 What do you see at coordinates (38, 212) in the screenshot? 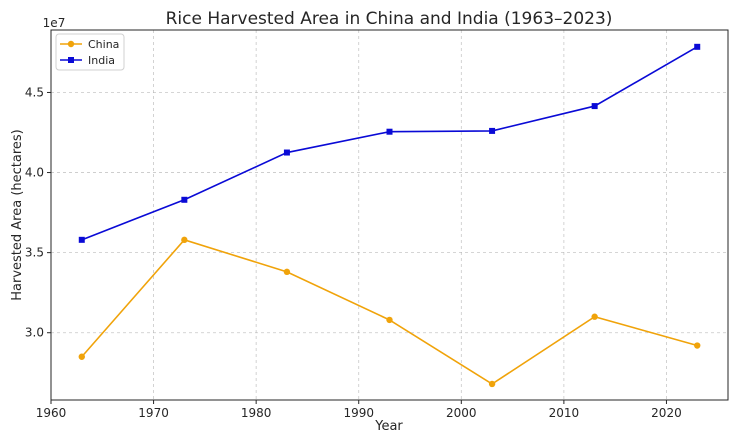
I see `y-axis: 3.0 3.5 4.0 4.5` at bounding box center [38, 212].